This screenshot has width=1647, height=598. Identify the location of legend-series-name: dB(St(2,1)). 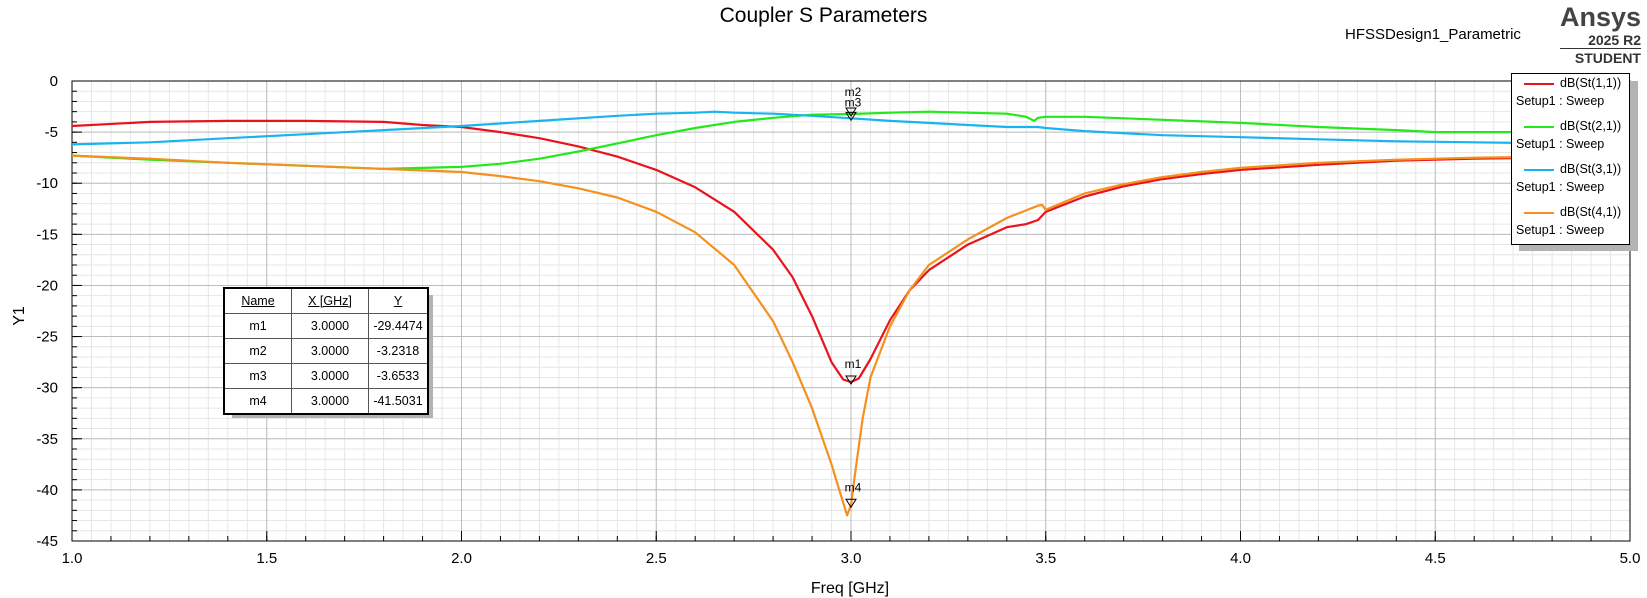
(1591, 126).